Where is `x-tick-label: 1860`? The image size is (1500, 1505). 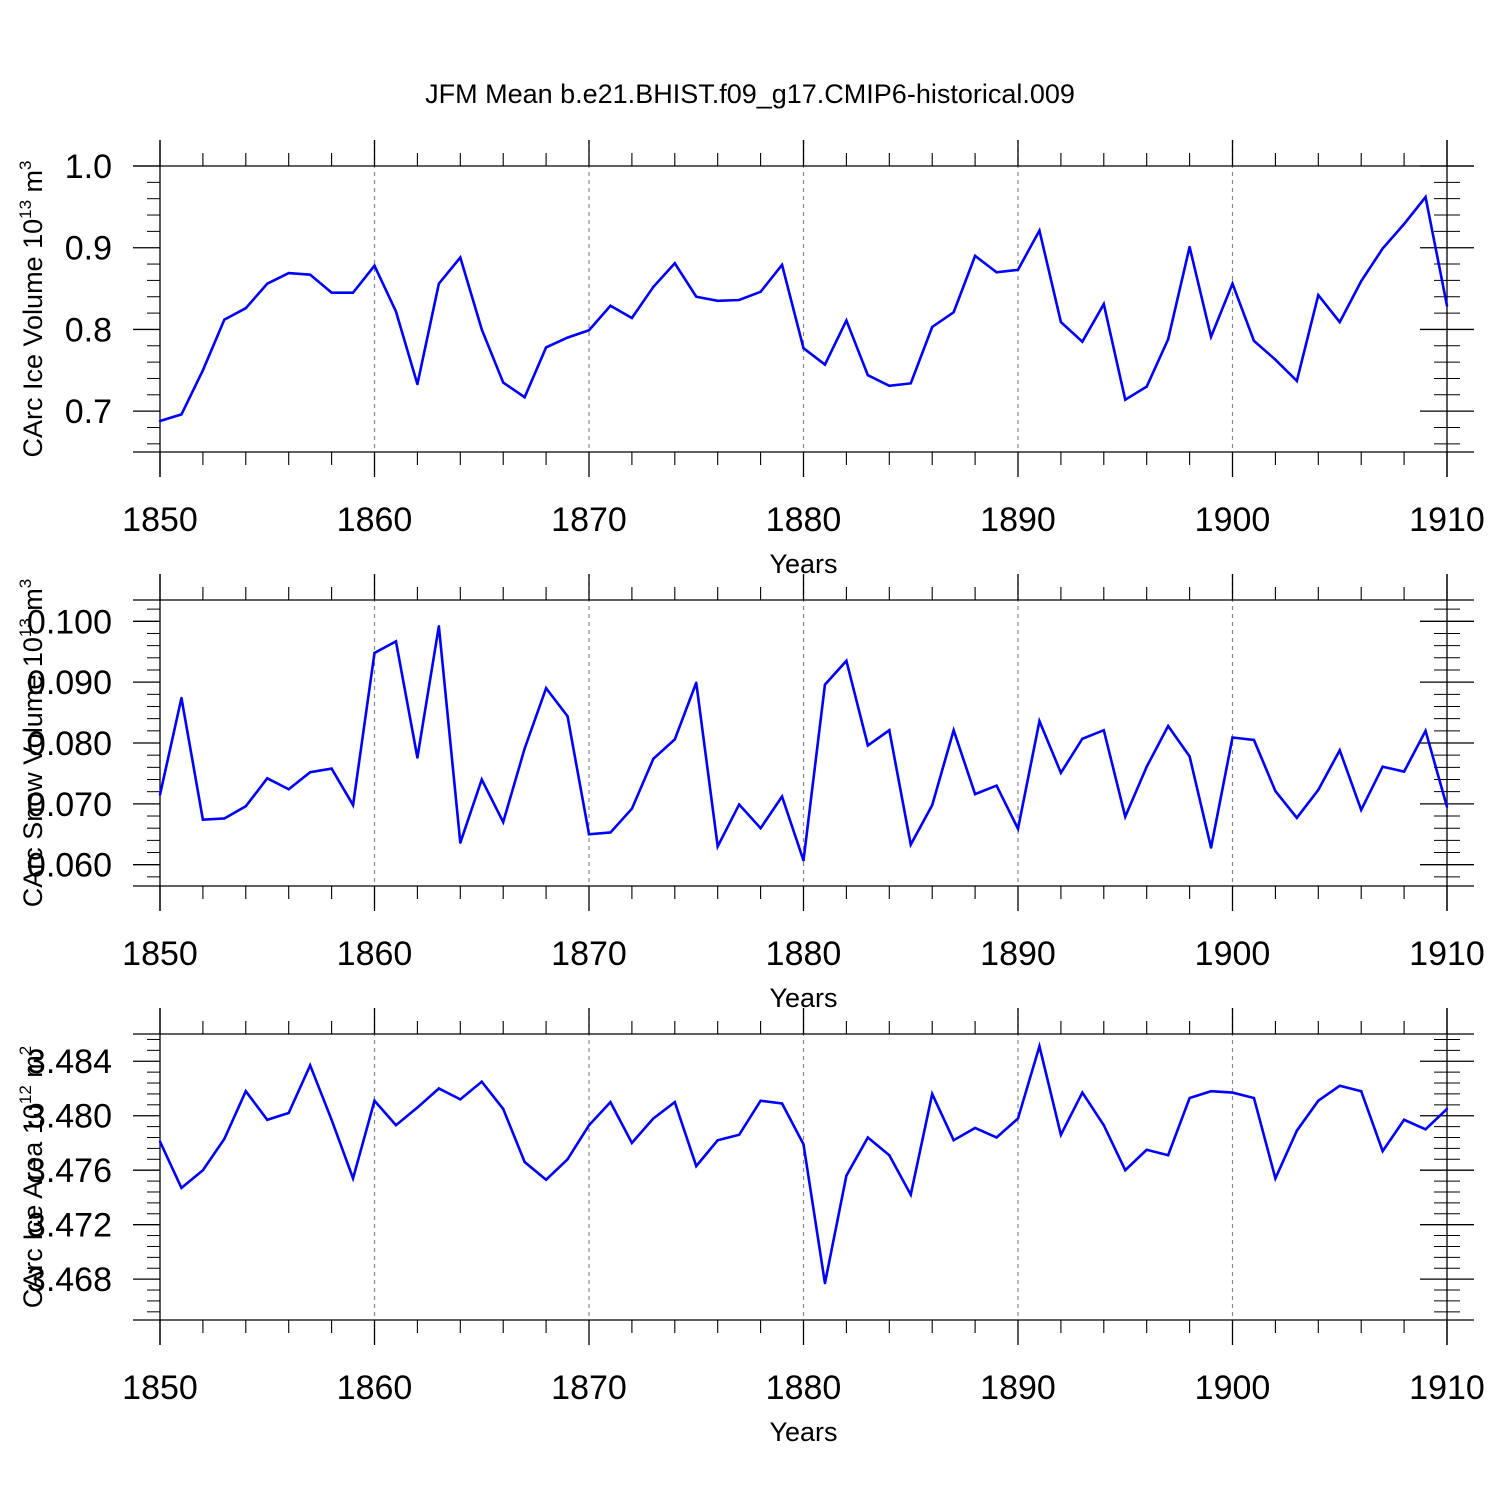 x-tick-label: 1860 is located at coordinates (375, 954).